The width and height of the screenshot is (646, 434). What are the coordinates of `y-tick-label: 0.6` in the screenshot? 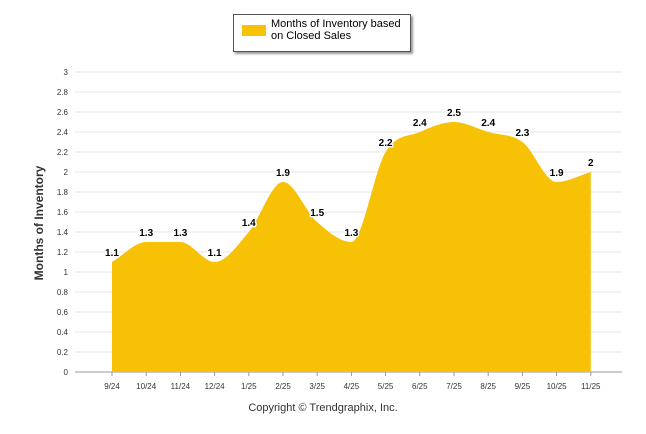 It's located at (63, 312).